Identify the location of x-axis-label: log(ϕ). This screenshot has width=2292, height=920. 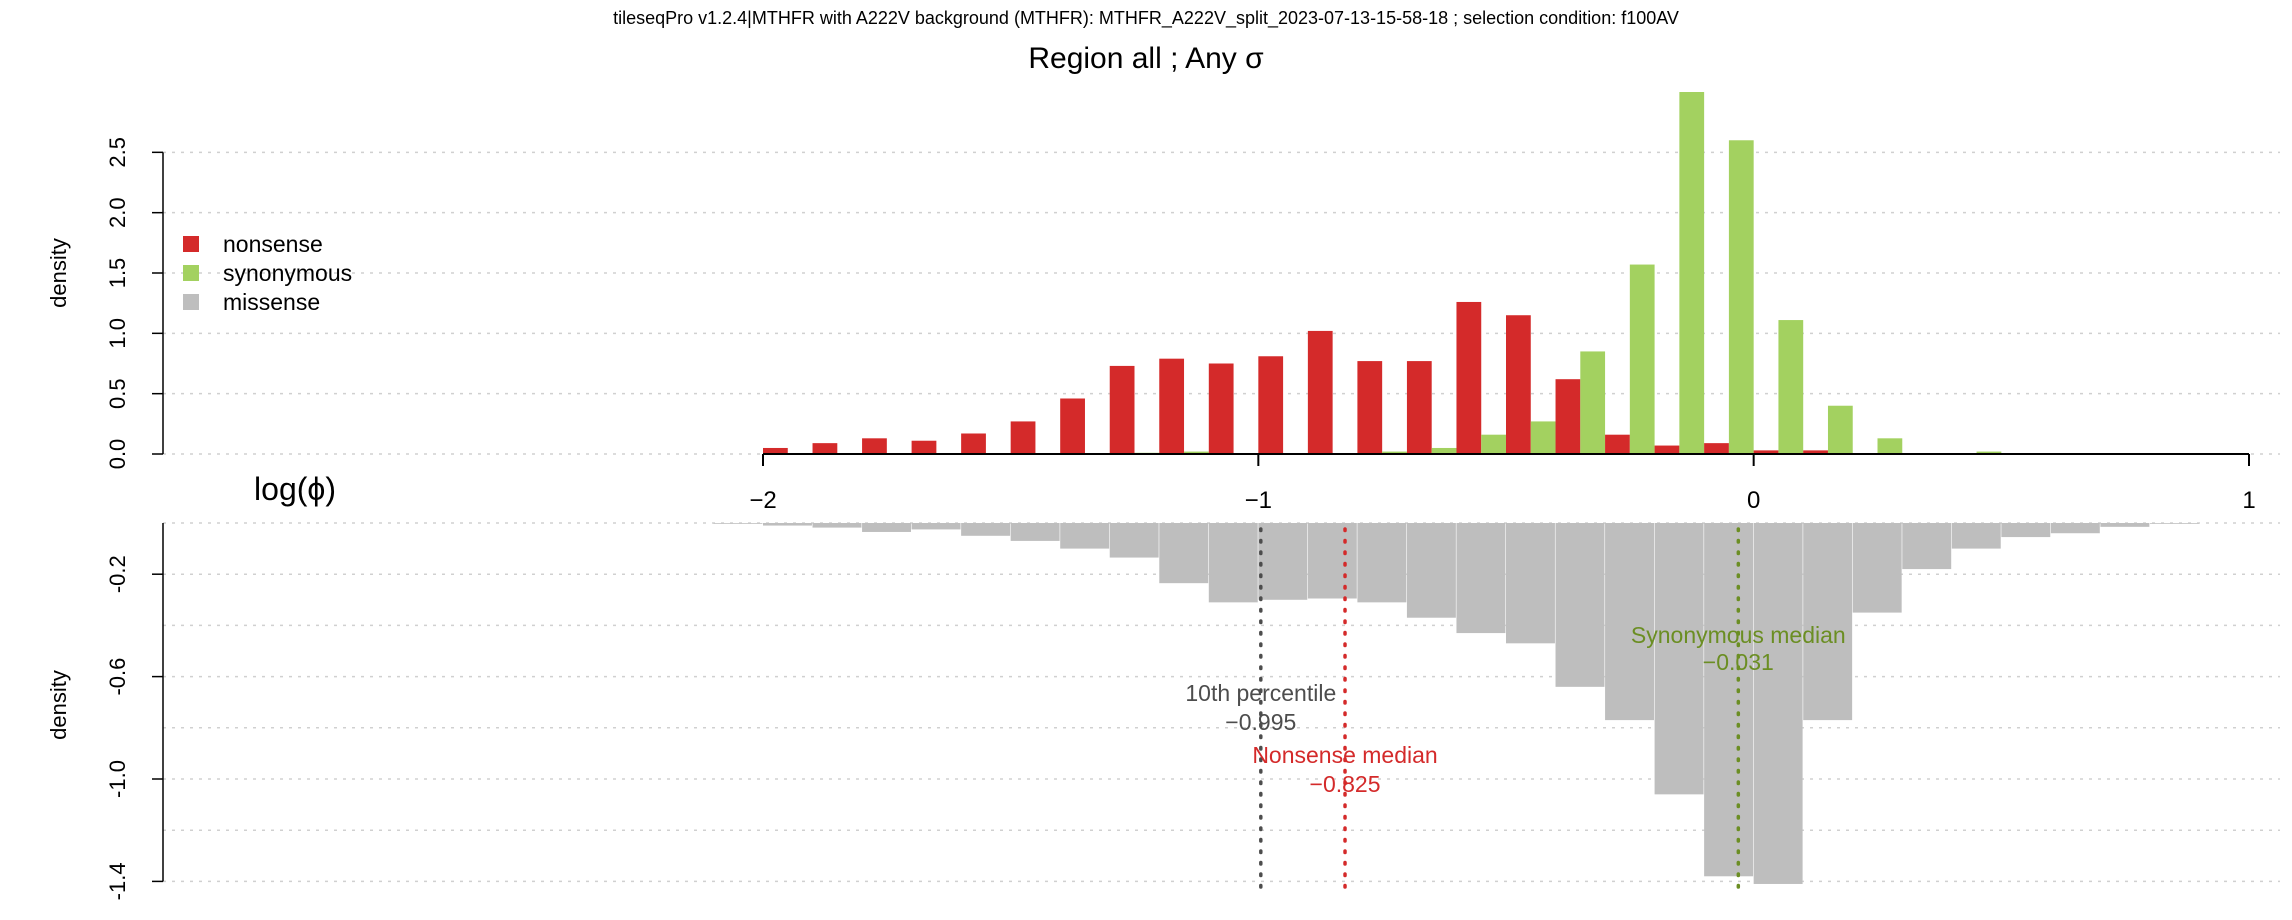
(295, 489).